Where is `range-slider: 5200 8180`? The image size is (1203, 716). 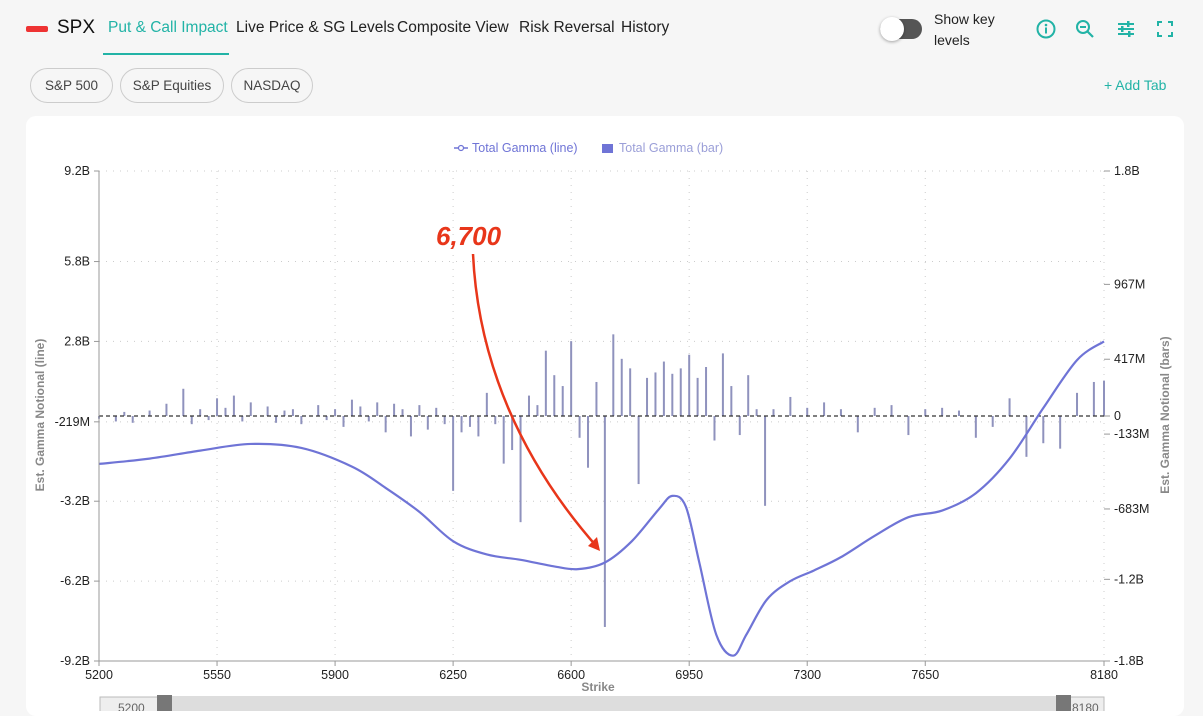
range-slider: 5200 8180 is located at coordinates (602, 703).